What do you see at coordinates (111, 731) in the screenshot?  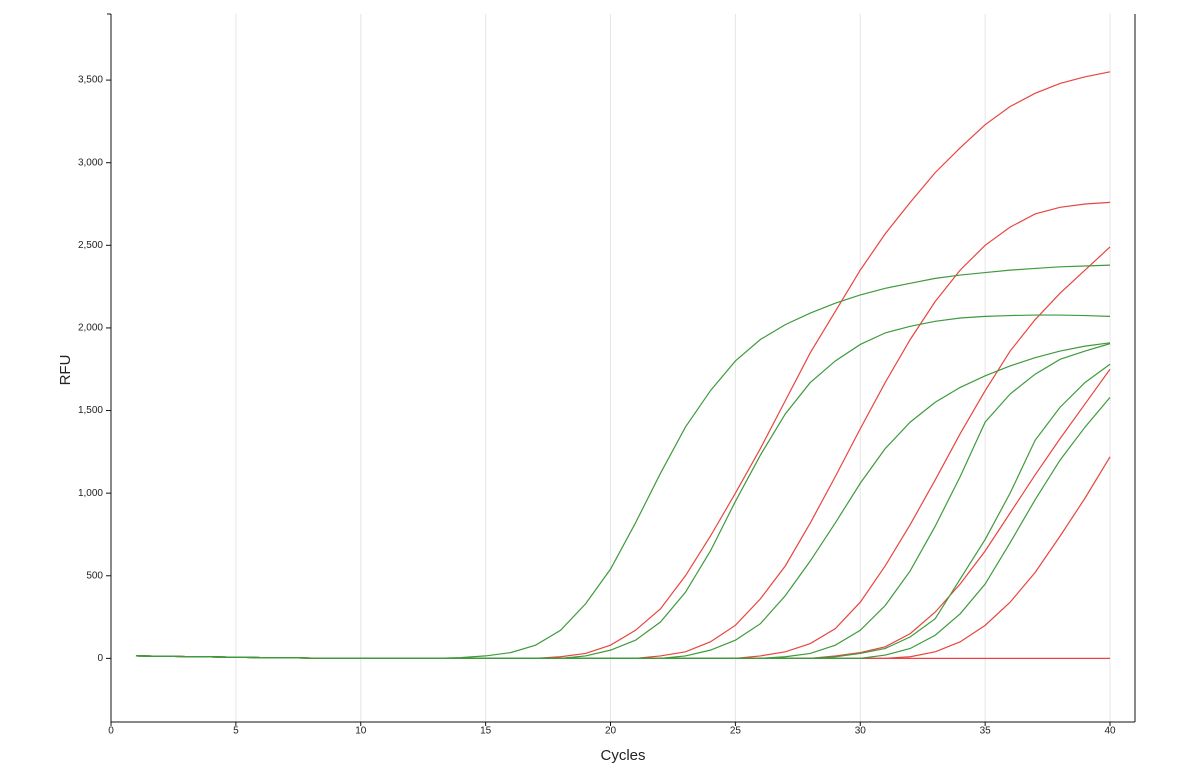 I see `x-tick-label: 0` at bounding box center [111, 731].